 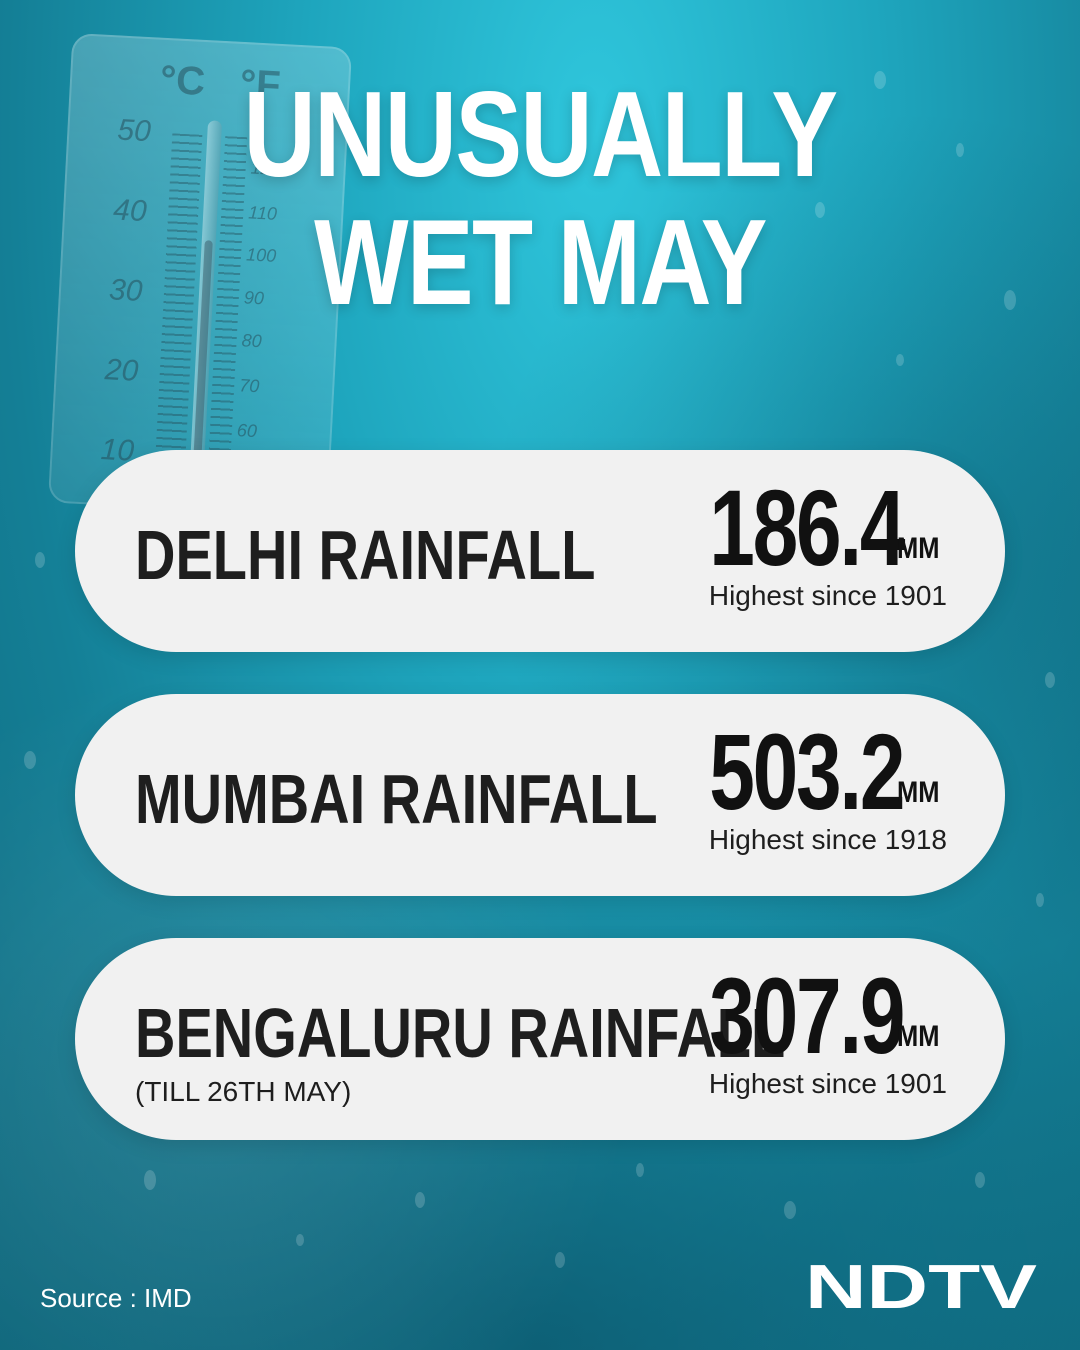 What do you see at coordinates (365, 555) in the screenshot?
I see `city-label: DELHI RAINFALL` at bounding box center [365, 555].